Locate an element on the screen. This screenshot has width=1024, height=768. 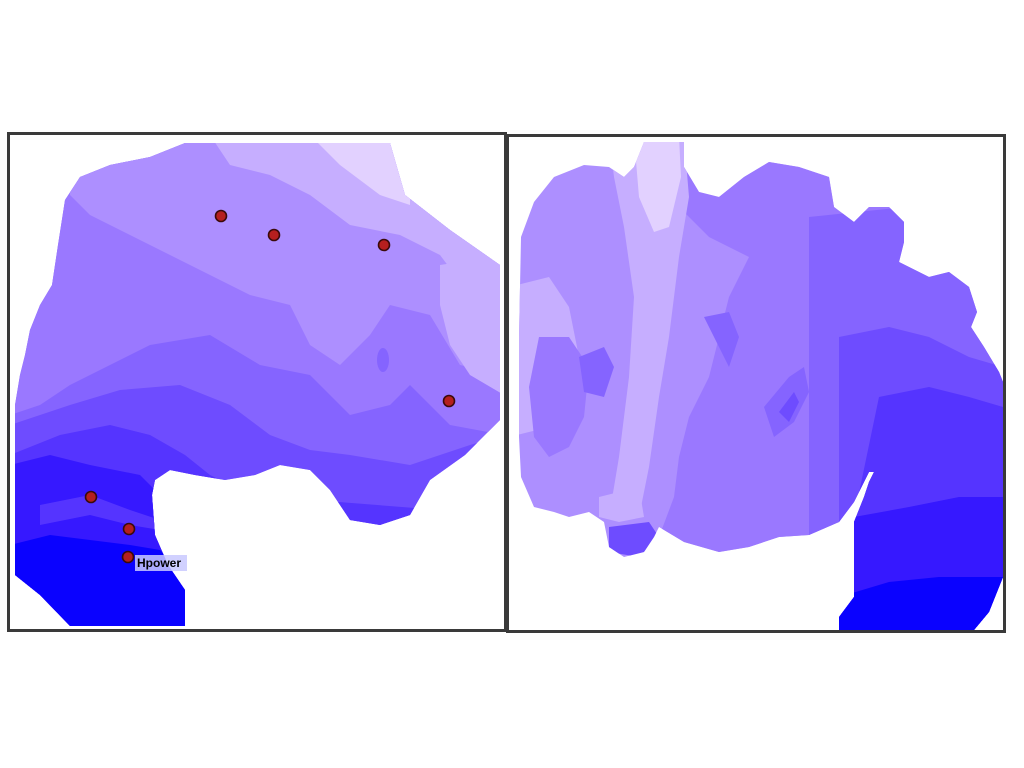
map-marker: Hpower is located at coordinates (154, 561).